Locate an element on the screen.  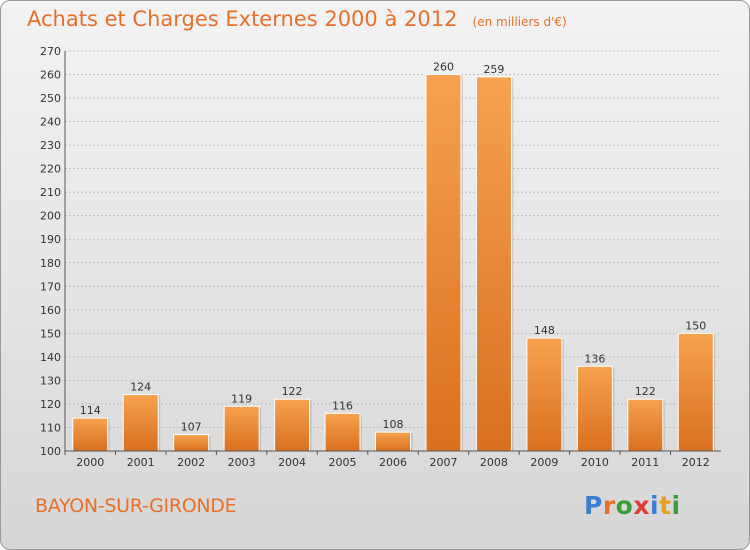
bar-2008 is located at coordinates (493, 264).